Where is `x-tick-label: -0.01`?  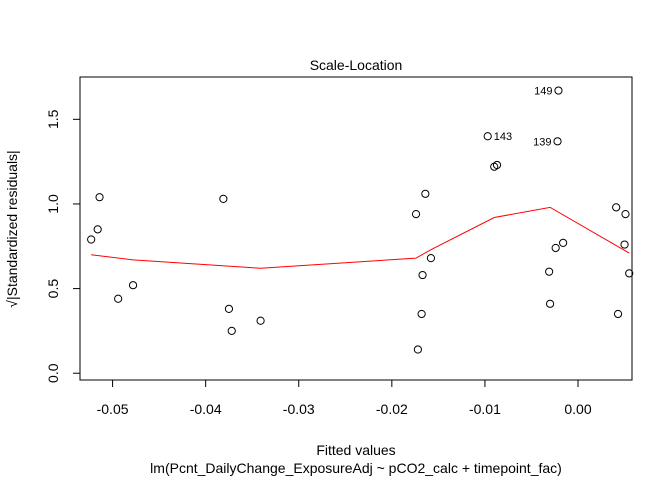
x-tick-label: -0.01 is located at coordinates (485, 409).